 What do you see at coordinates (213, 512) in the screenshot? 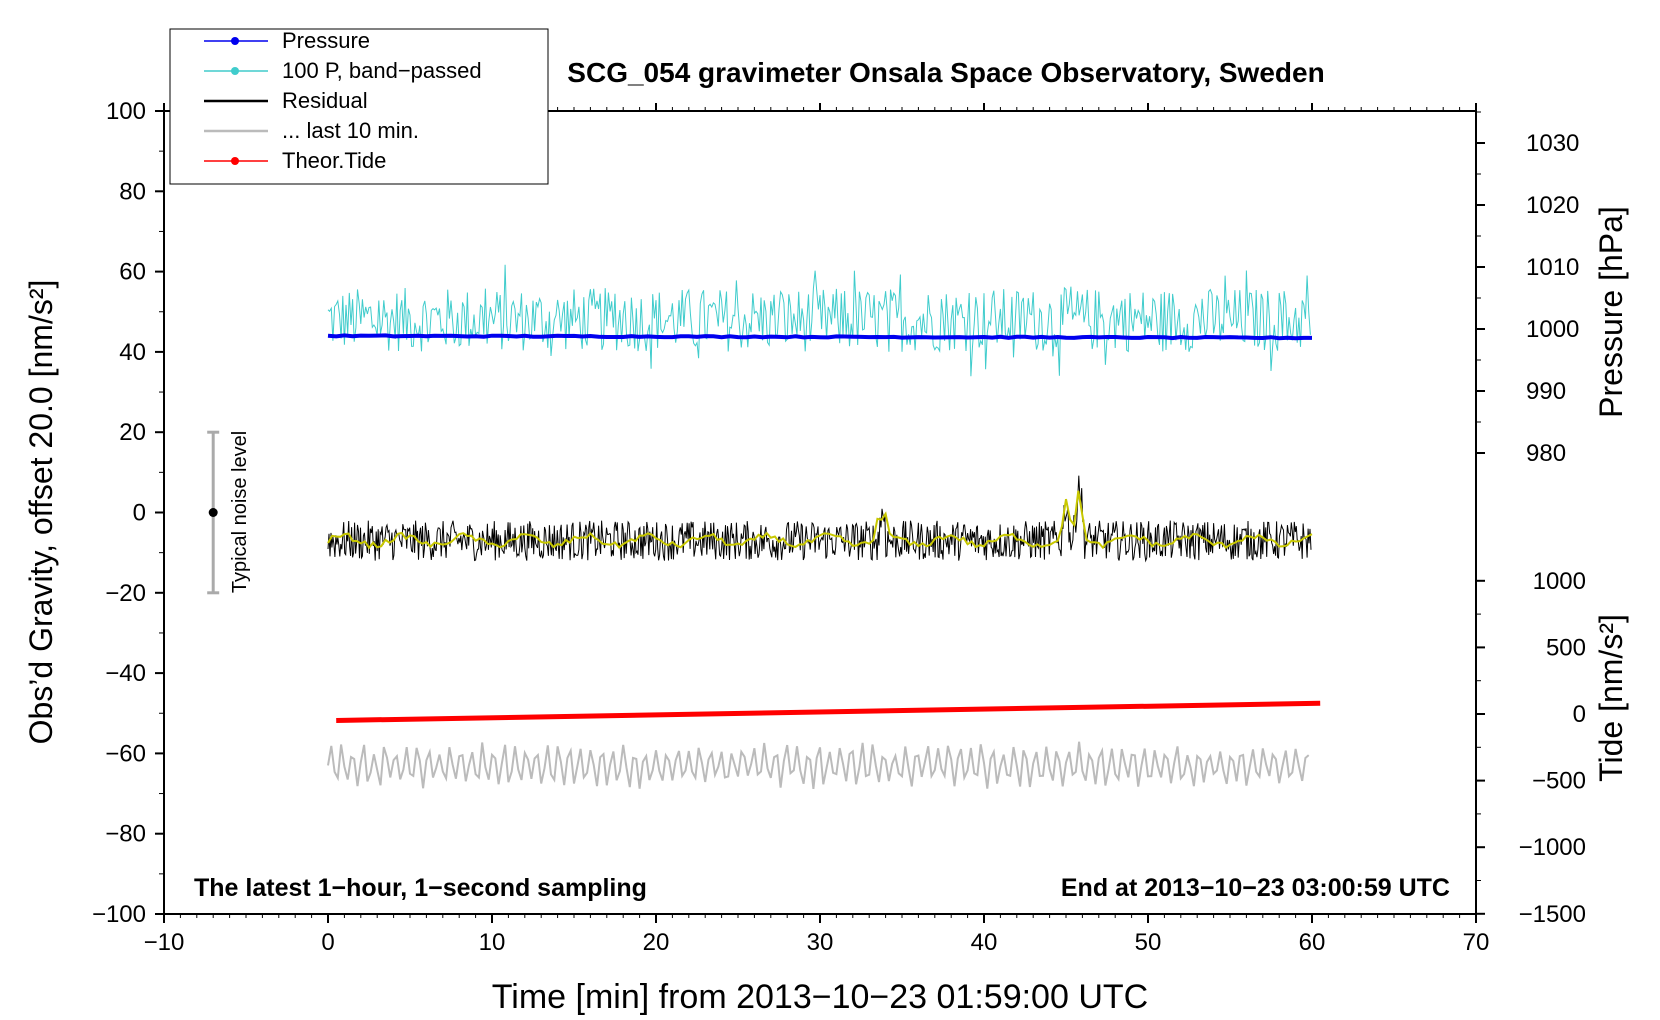
I see `noise-center-dot` at bounding box center [213, 512].